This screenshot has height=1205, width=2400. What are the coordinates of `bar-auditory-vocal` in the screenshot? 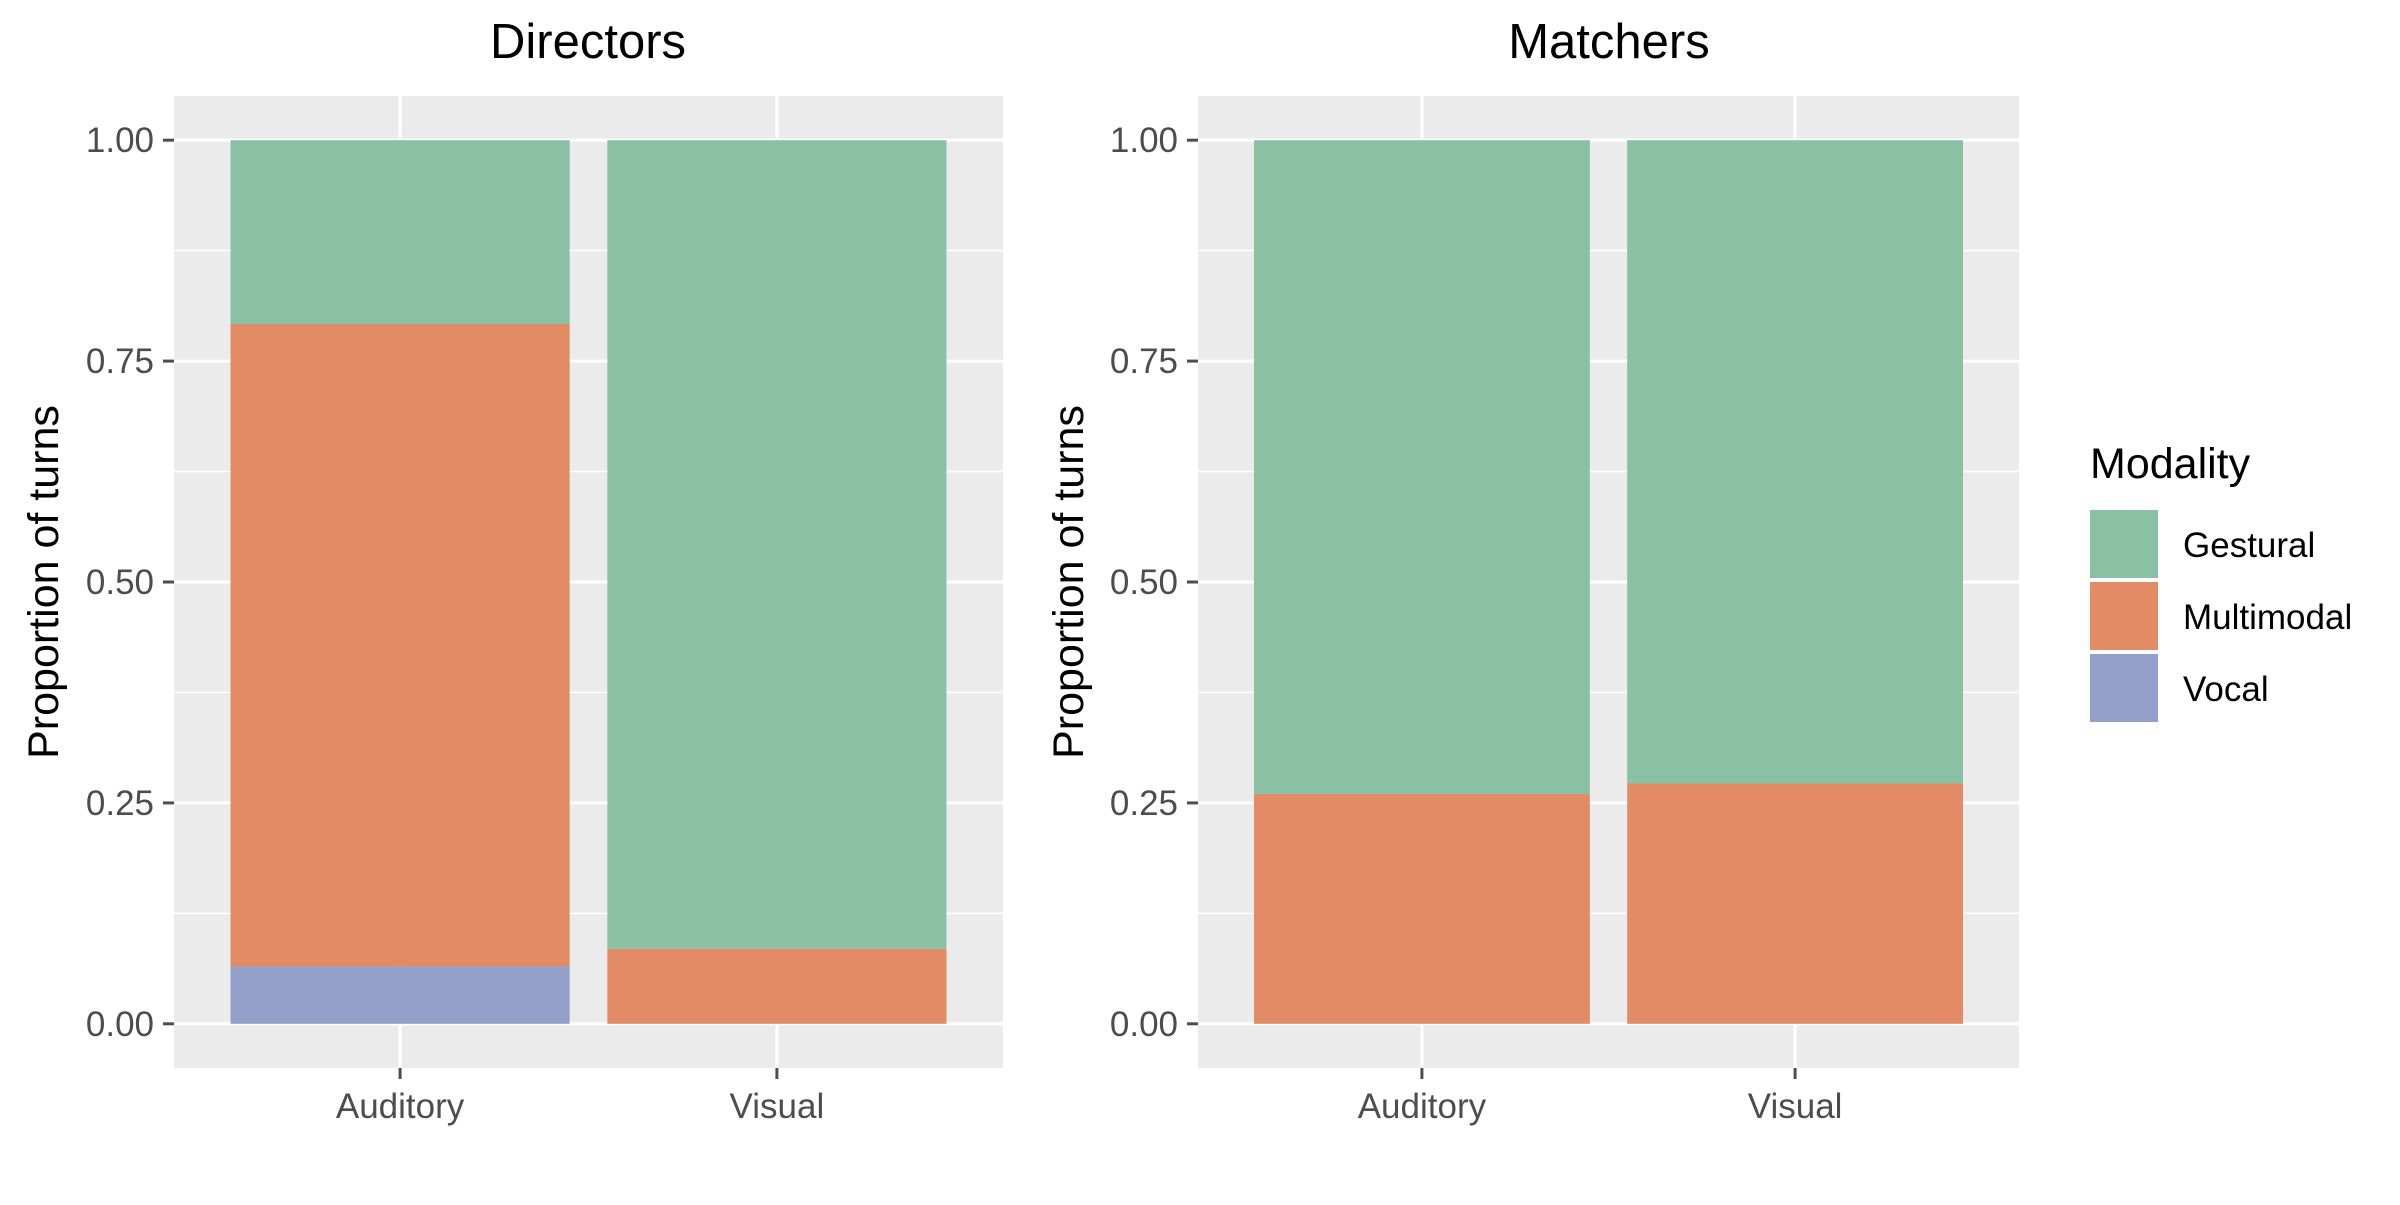 It's located at (400, 995).